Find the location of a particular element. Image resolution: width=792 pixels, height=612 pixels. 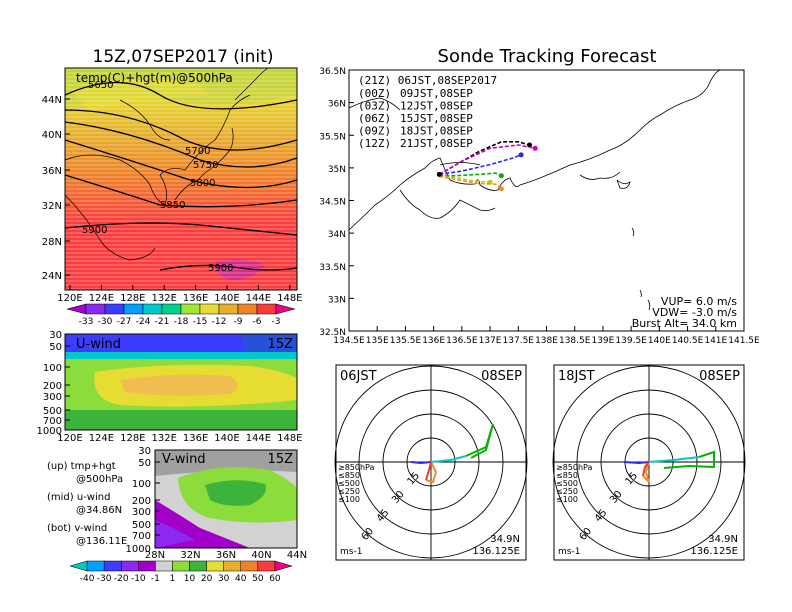

launch-utc: (12Z) is located at coordinates (374, 143).